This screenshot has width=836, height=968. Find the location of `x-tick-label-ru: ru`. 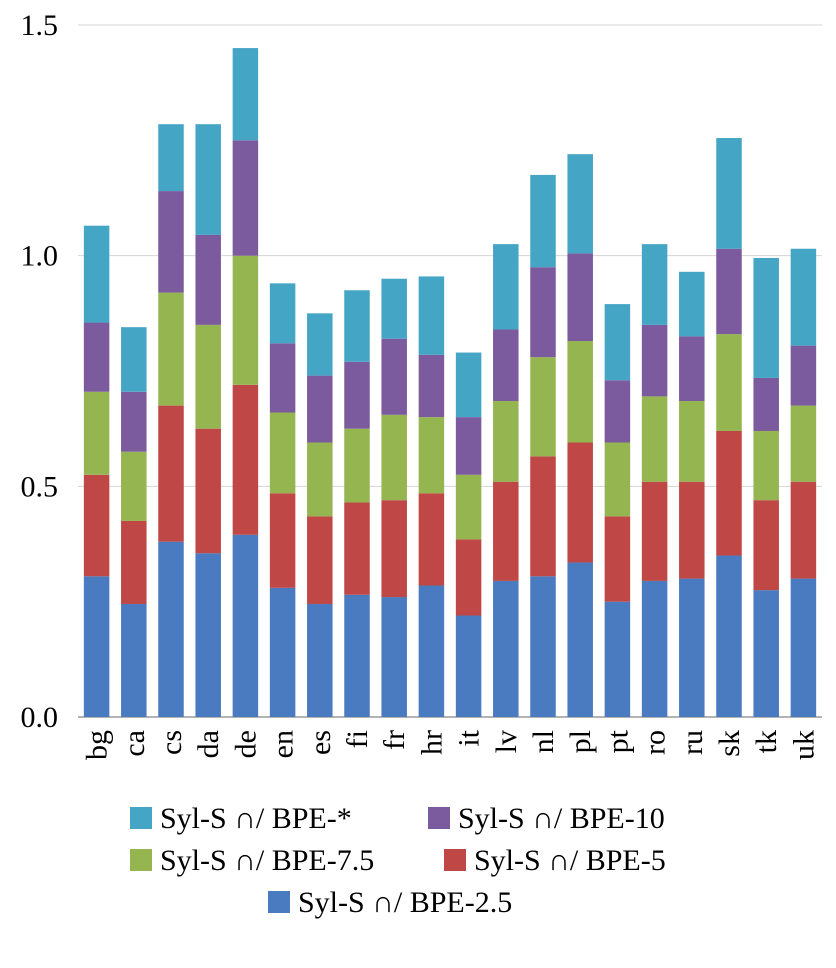

x-tick-label-ru: ru is located at coordinates (692, 742).